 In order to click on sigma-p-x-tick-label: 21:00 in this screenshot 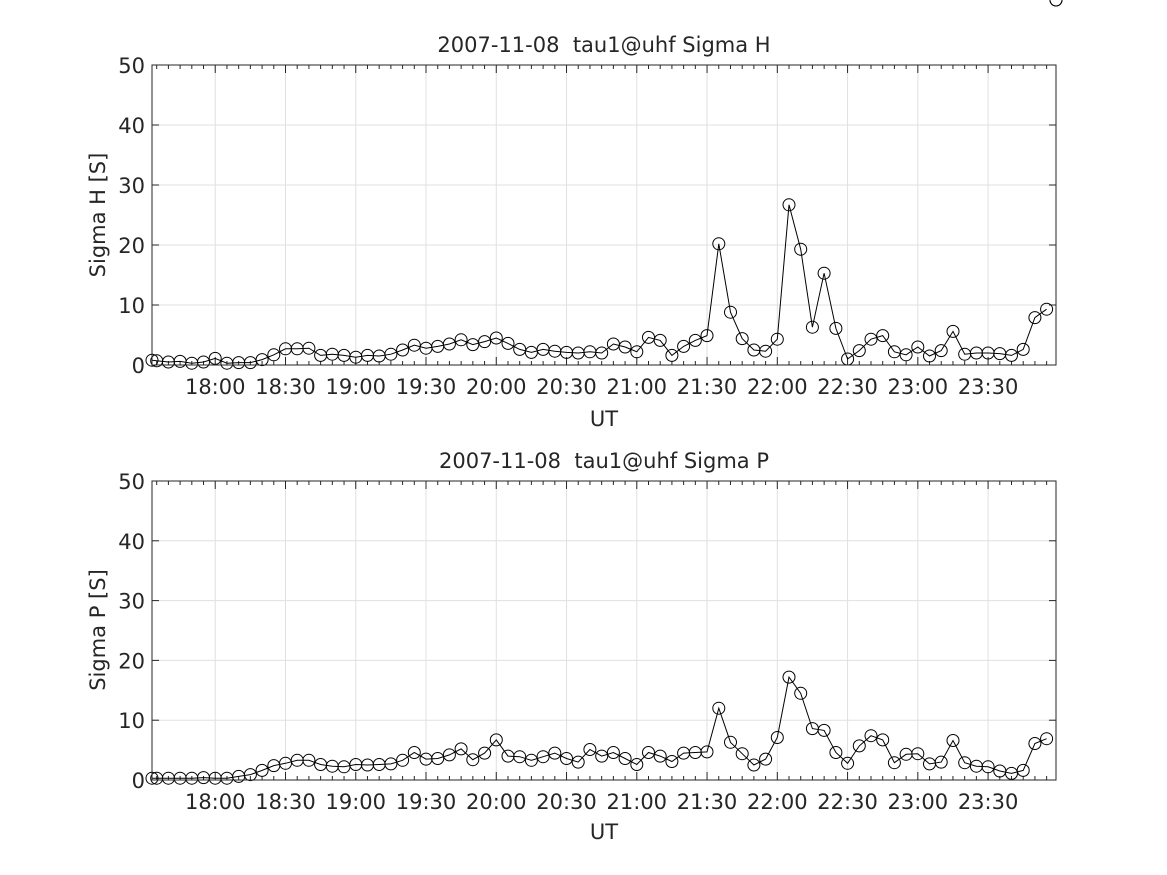, I will do `click(637, 802)`.